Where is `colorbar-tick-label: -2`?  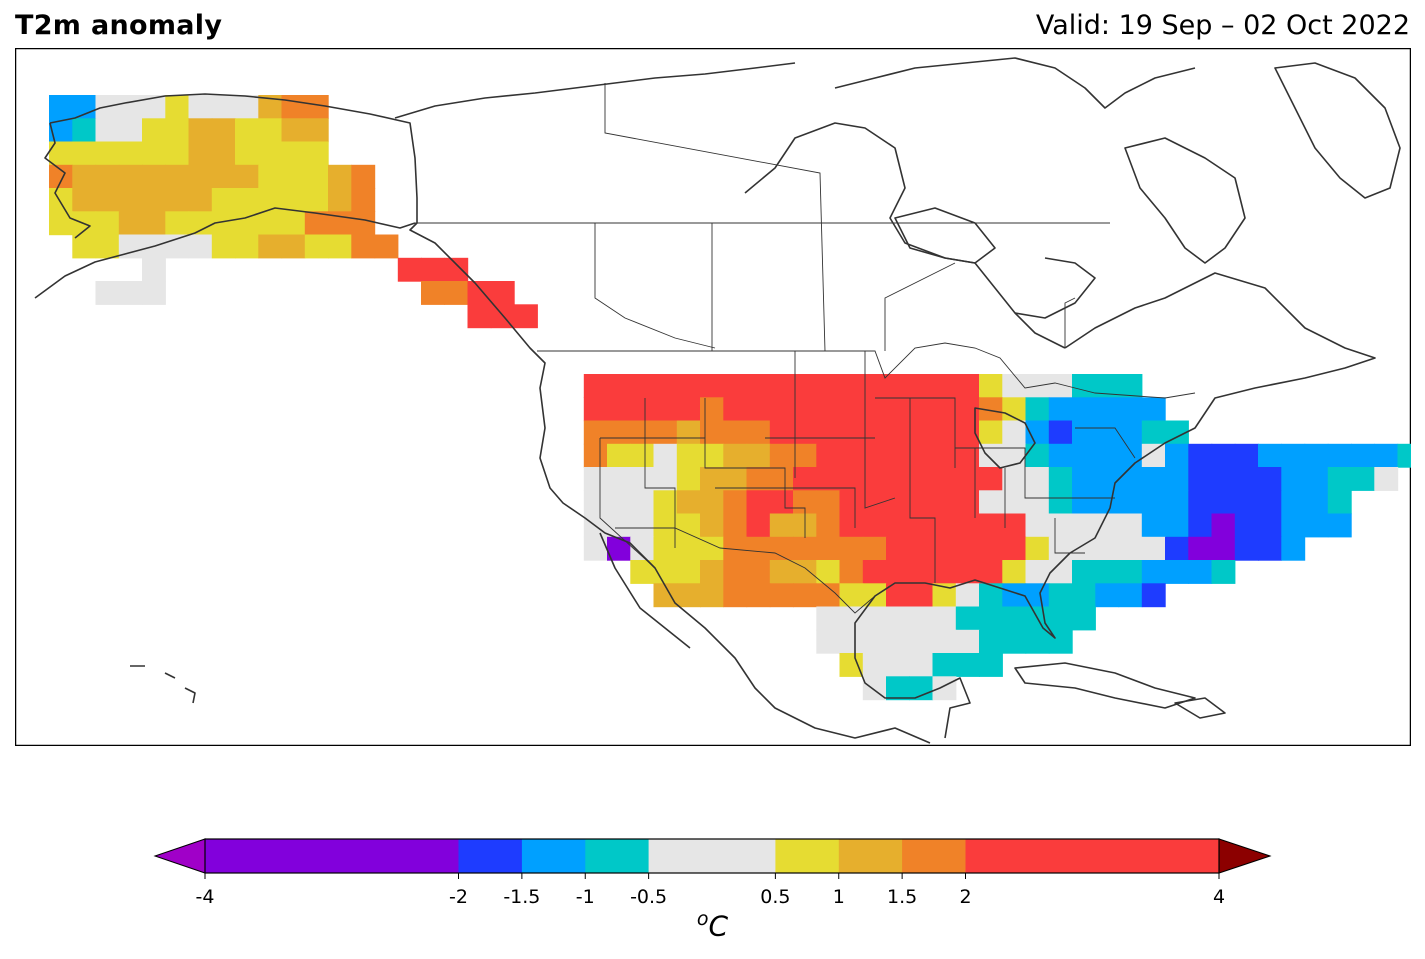
colorbar-tick-label: -2 is located at coordinates (458, 897).